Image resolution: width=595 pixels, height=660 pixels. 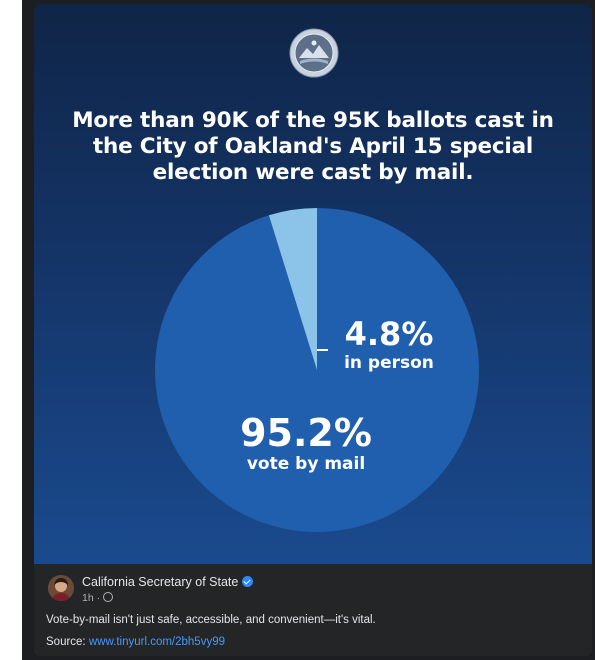 I want to click on verified-badge-icon, so click(x=248, y=581).